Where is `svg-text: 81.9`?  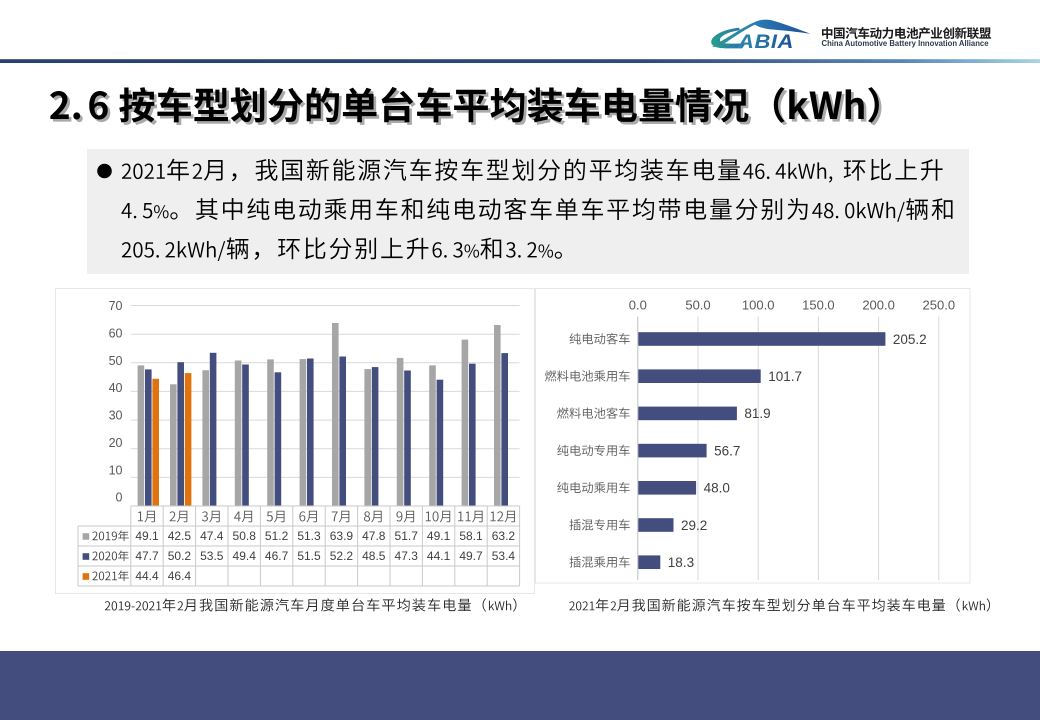 svg-text: 81.9 is located at coordinates (757, 413).